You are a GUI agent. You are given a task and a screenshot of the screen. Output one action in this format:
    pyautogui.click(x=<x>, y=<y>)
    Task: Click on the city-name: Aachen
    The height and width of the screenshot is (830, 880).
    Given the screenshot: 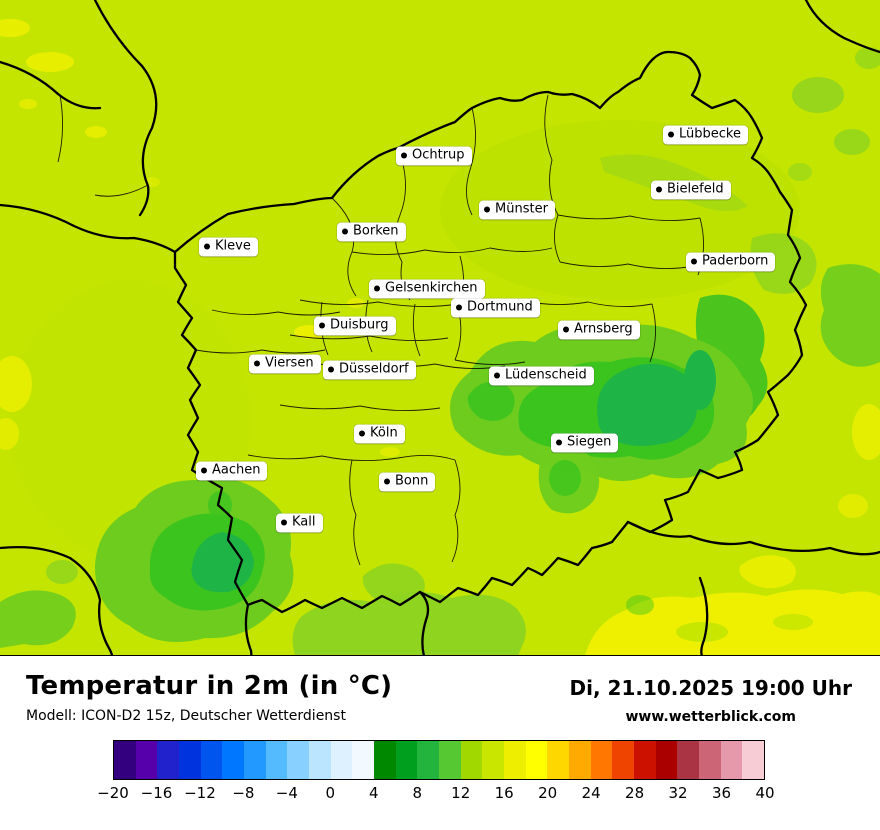 What is the action you would take?
    pyautogui.click(x=236, y=470)
    